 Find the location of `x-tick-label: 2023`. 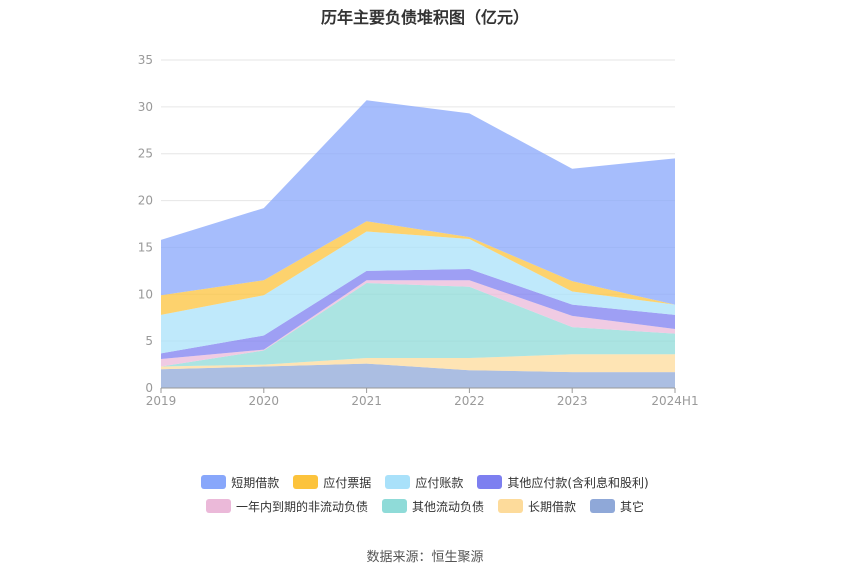

x-tick-label: 2023 is located at coordinates (572, 401).